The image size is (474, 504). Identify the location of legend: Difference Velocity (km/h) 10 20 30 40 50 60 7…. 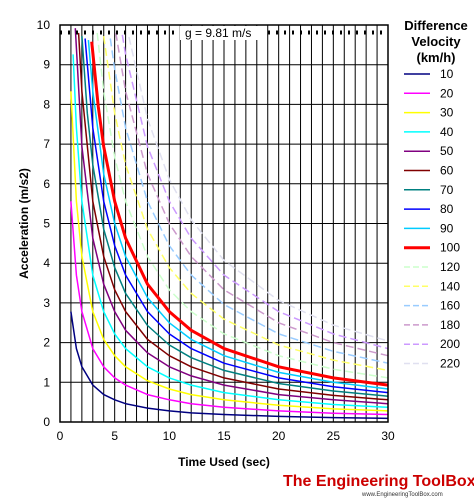
(436, 194).